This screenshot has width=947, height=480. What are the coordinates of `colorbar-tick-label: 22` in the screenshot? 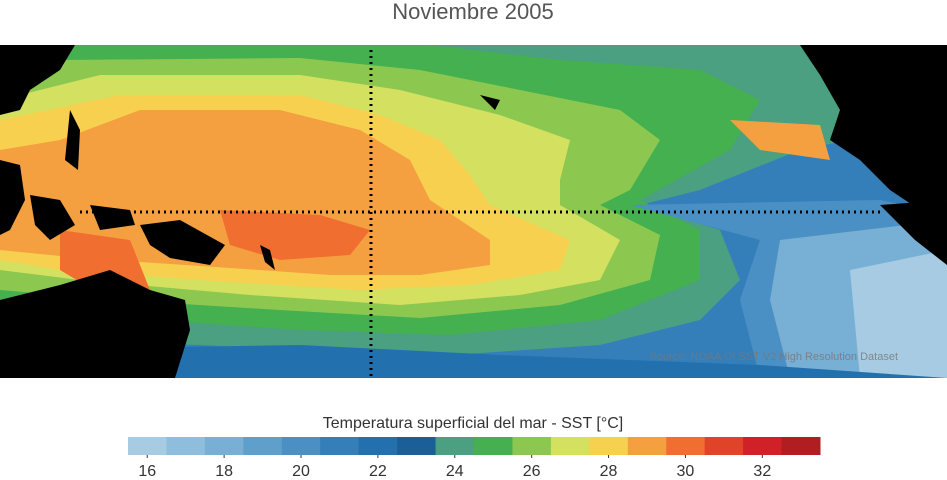 It's located at (378, 471).